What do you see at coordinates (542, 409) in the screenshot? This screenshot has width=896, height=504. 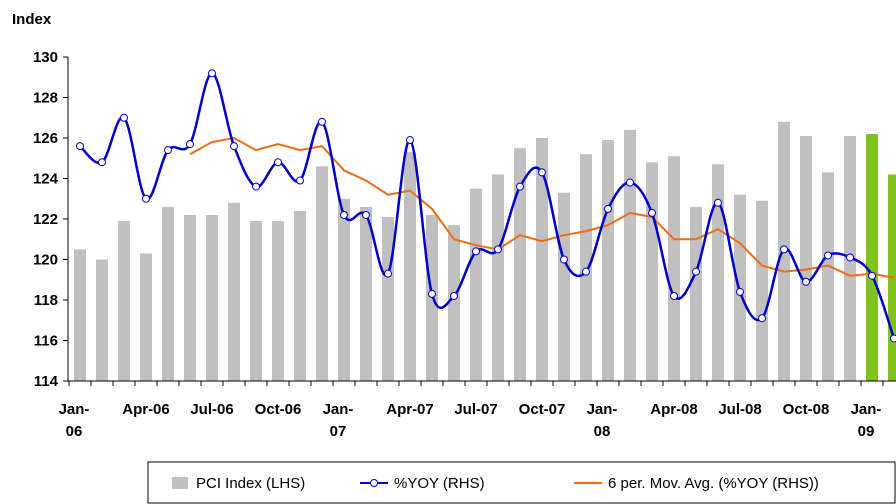 I see `x-tick-label: Oct-07` at bounding box center [542, 409].